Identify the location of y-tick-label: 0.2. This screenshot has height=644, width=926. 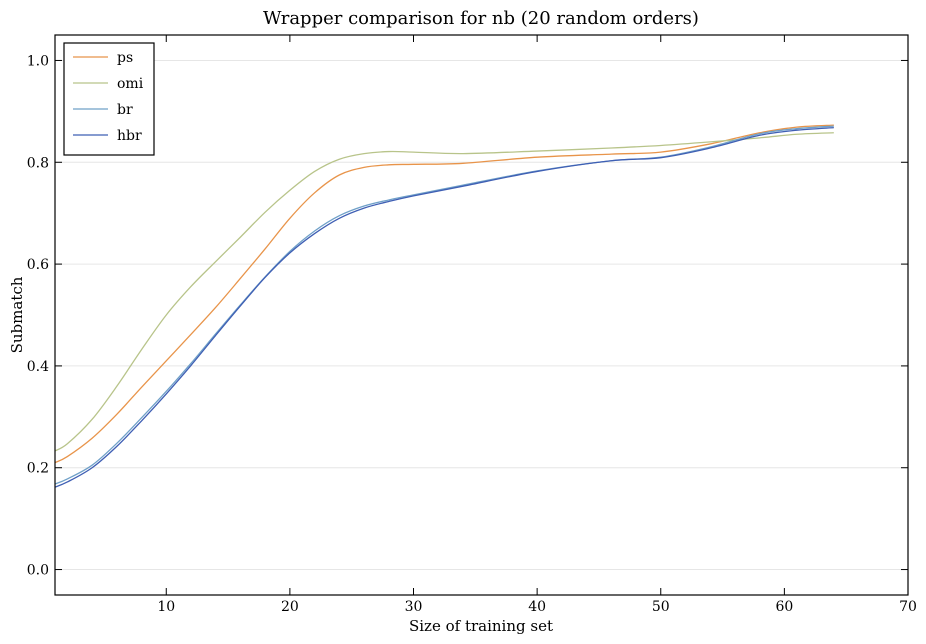
(38, 469).